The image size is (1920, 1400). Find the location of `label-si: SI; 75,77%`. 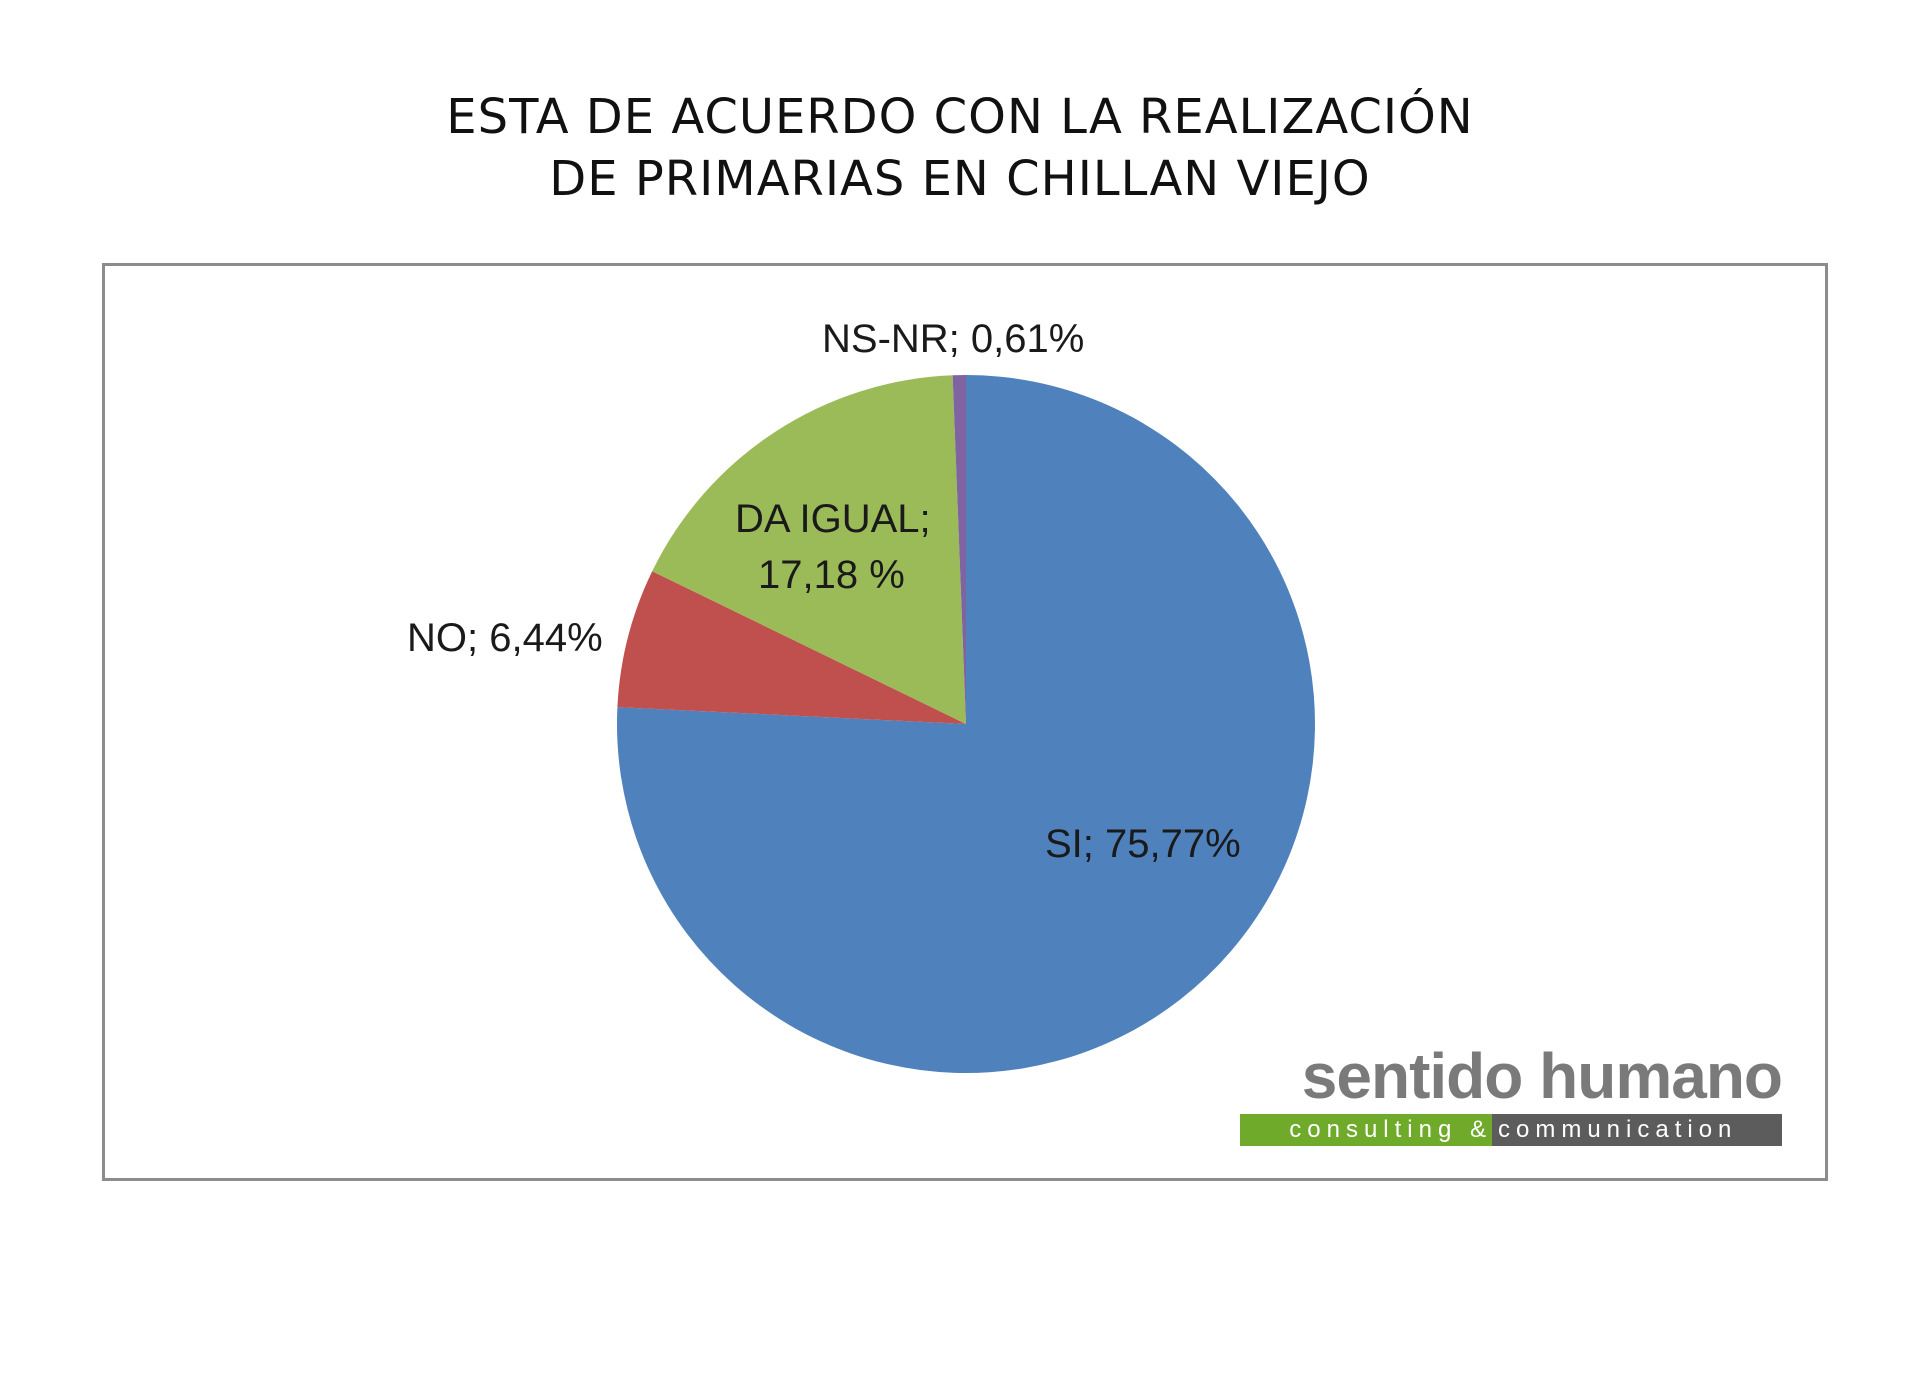

label-si: SI; 75,77% is located at coordinates (1143, 844).